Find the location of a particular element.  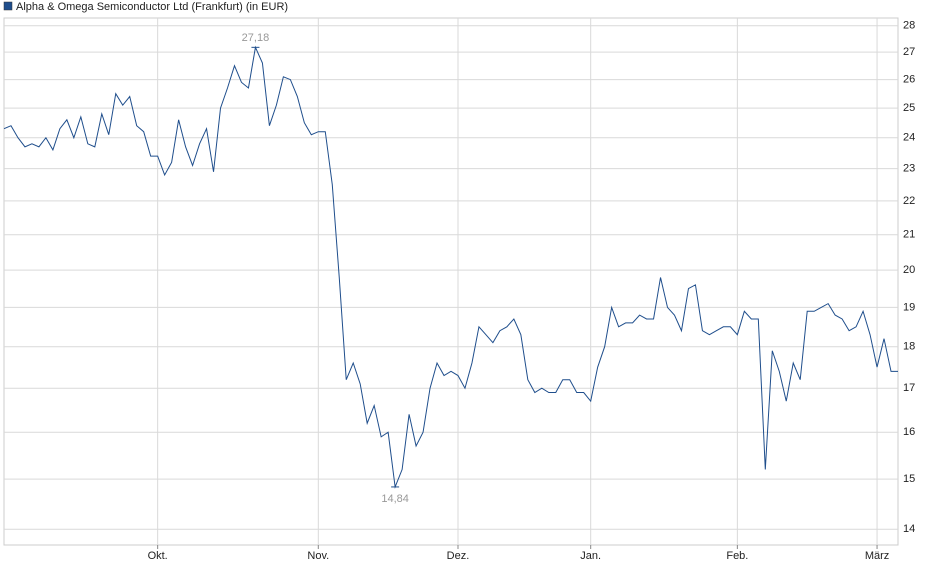

y-tick-label: 26 is located at coordinates (909, 79).